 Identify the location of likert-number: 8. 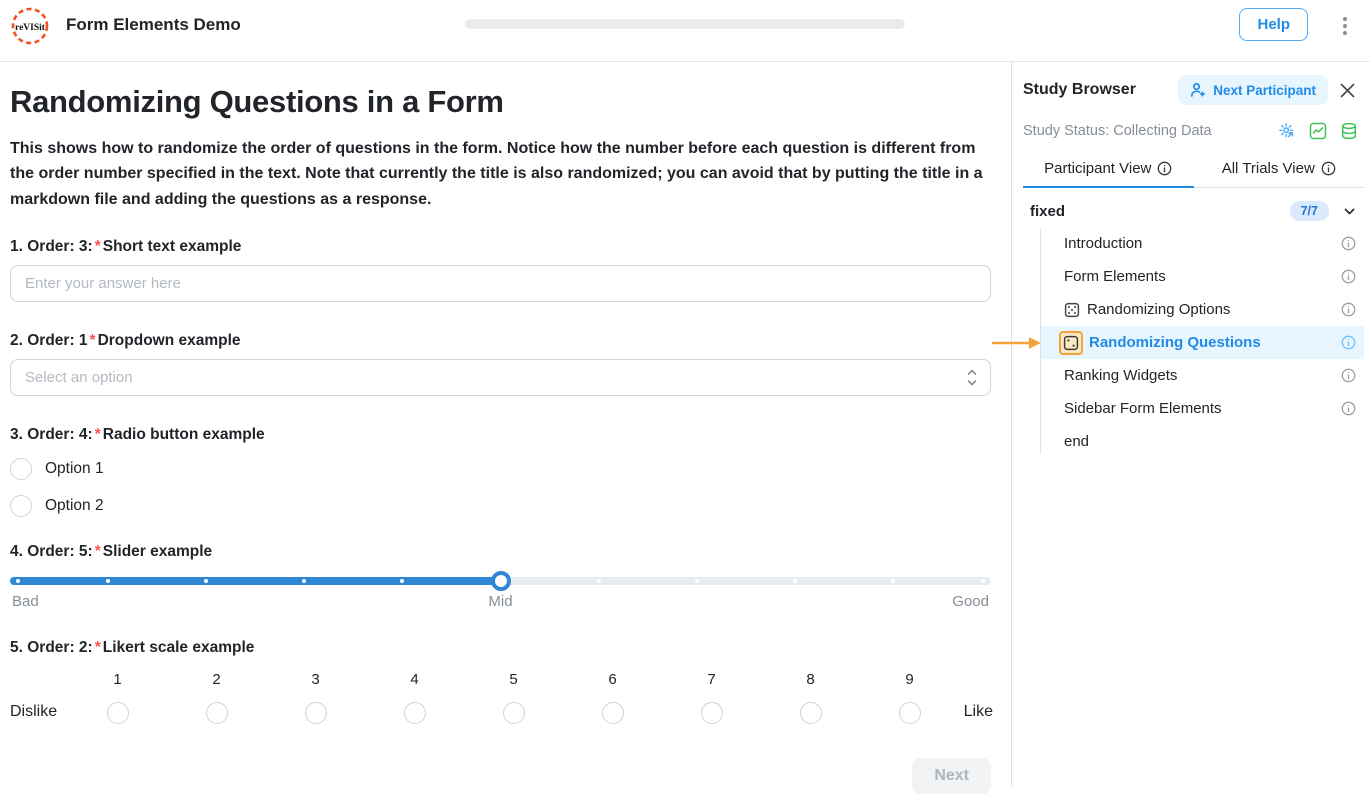
(810, 679).